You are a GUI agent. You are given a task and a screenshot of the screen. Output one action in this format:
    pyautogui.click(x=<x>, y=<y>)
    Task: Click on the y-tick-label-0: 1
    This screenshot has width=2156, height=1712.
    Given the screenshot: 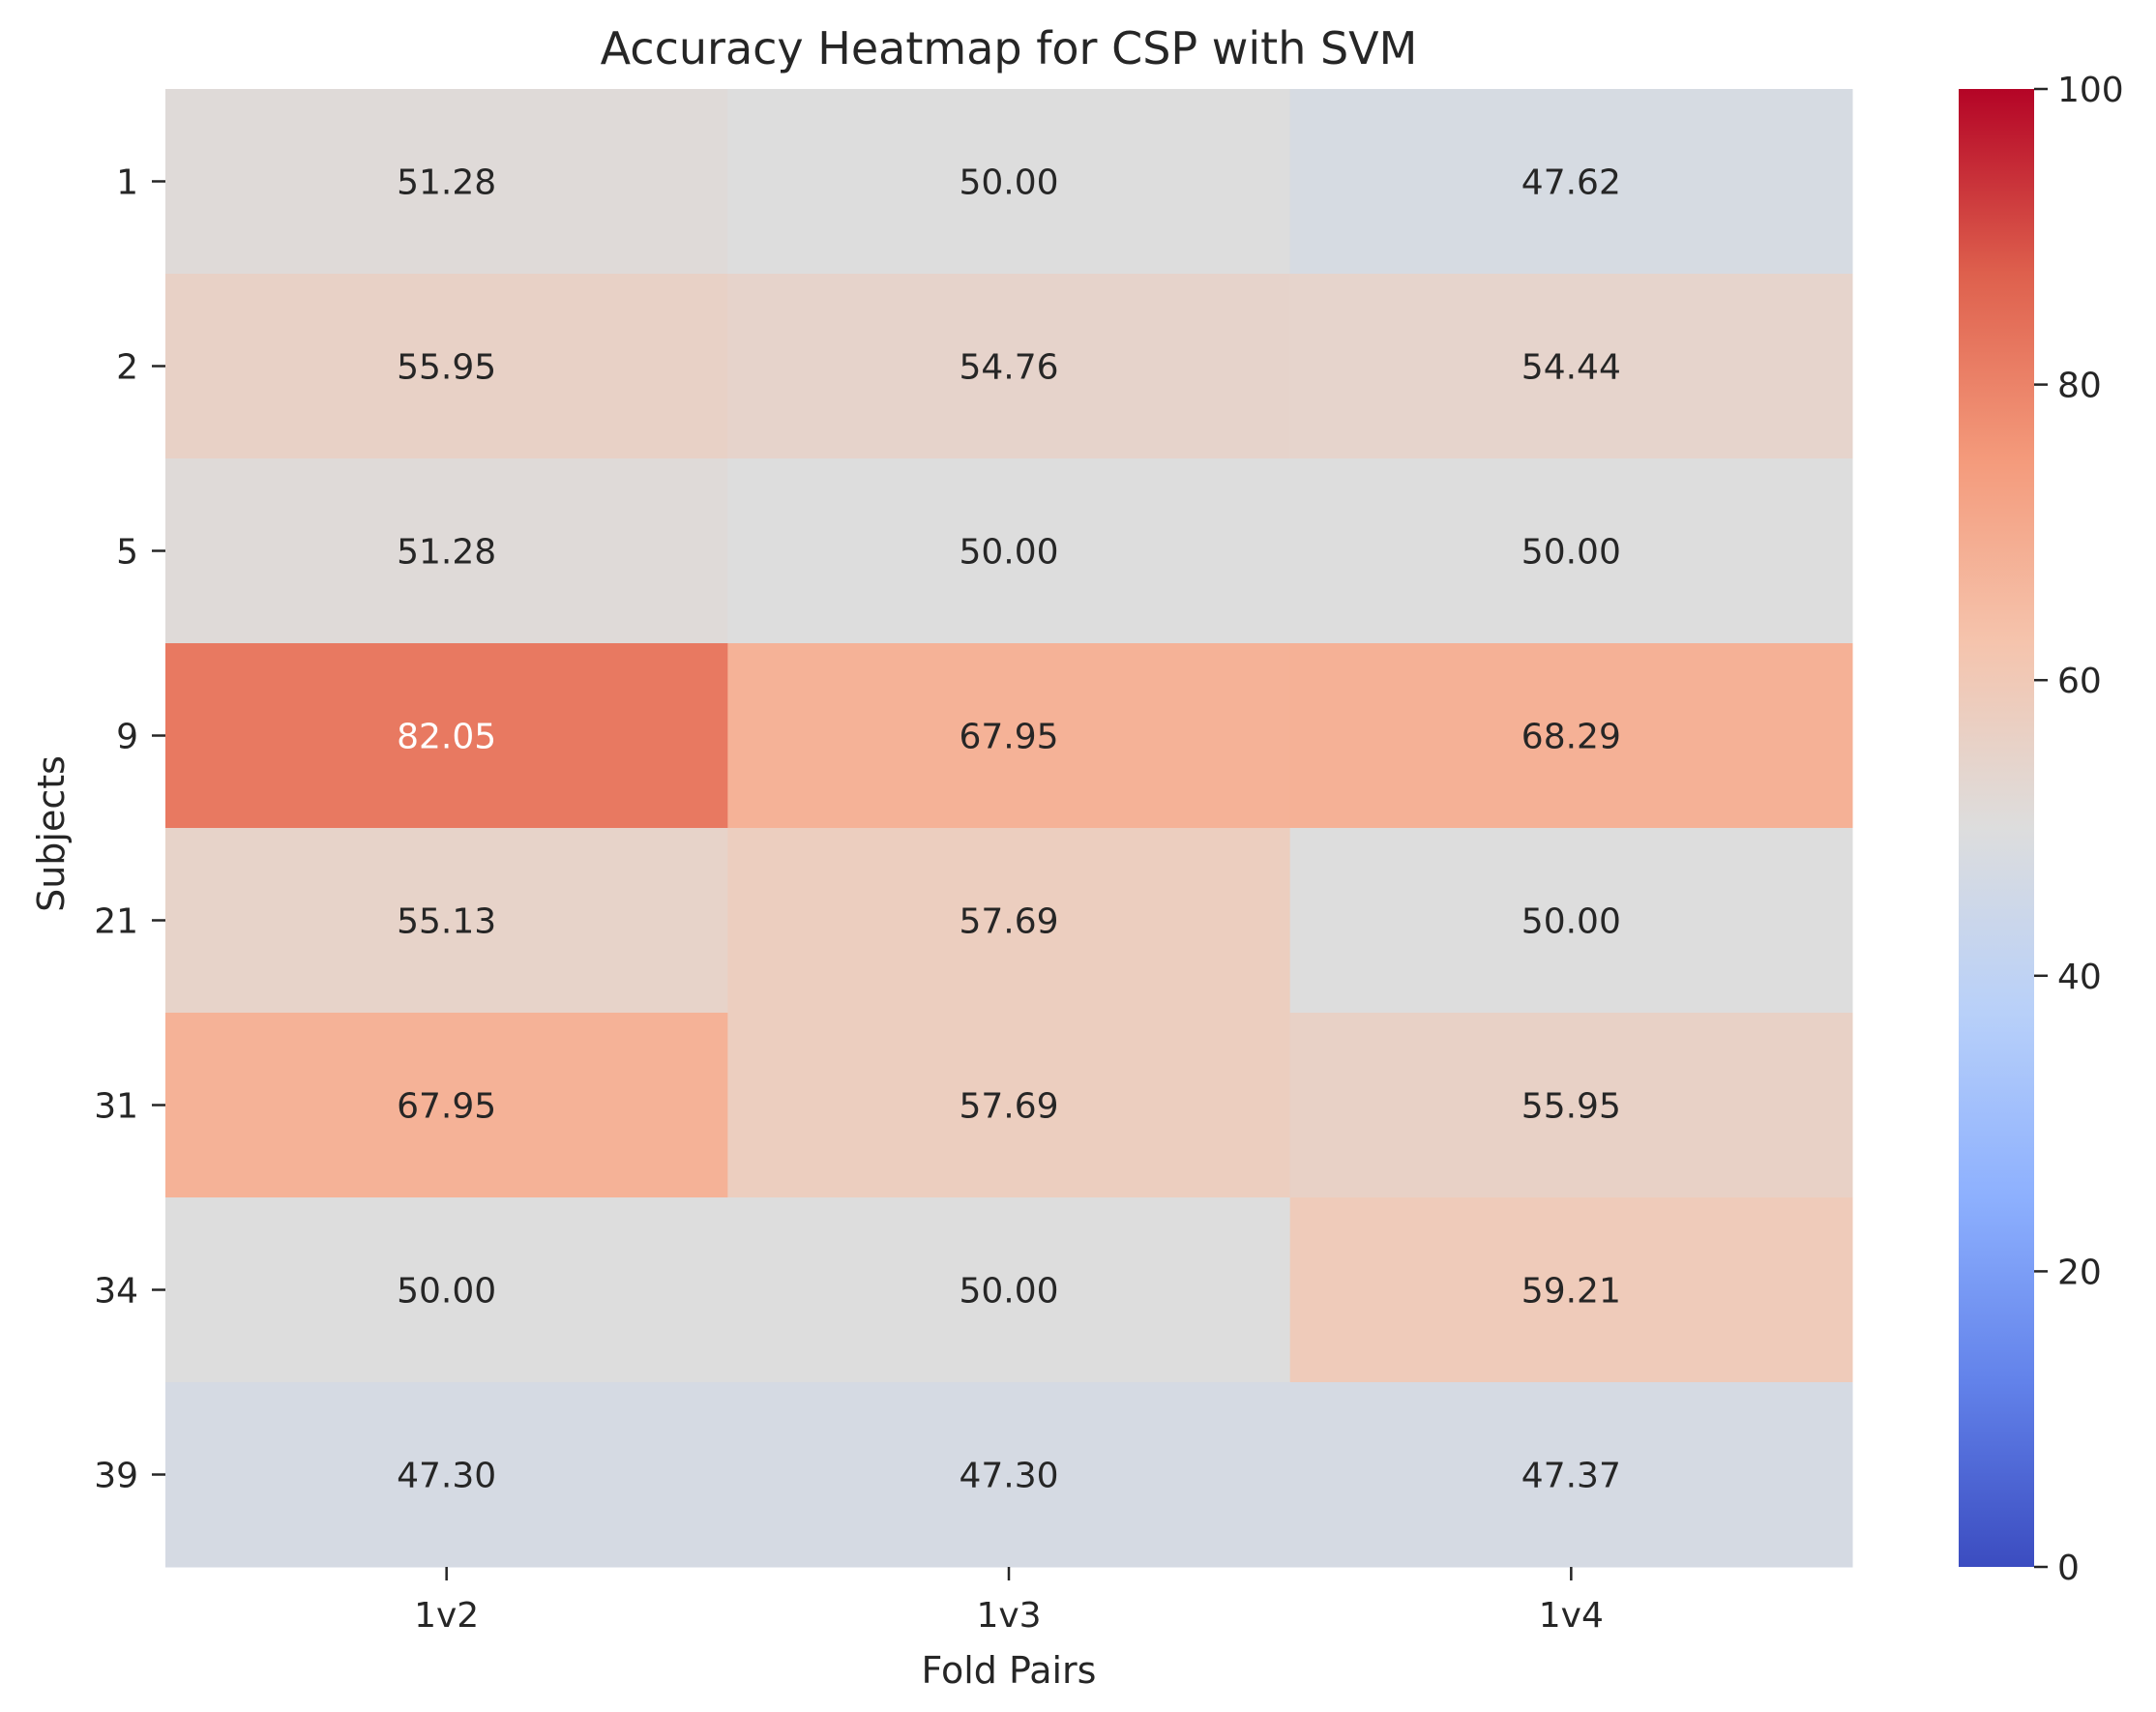 What is the action you would take?
    pyautogui.click(x=127, y=183)
    